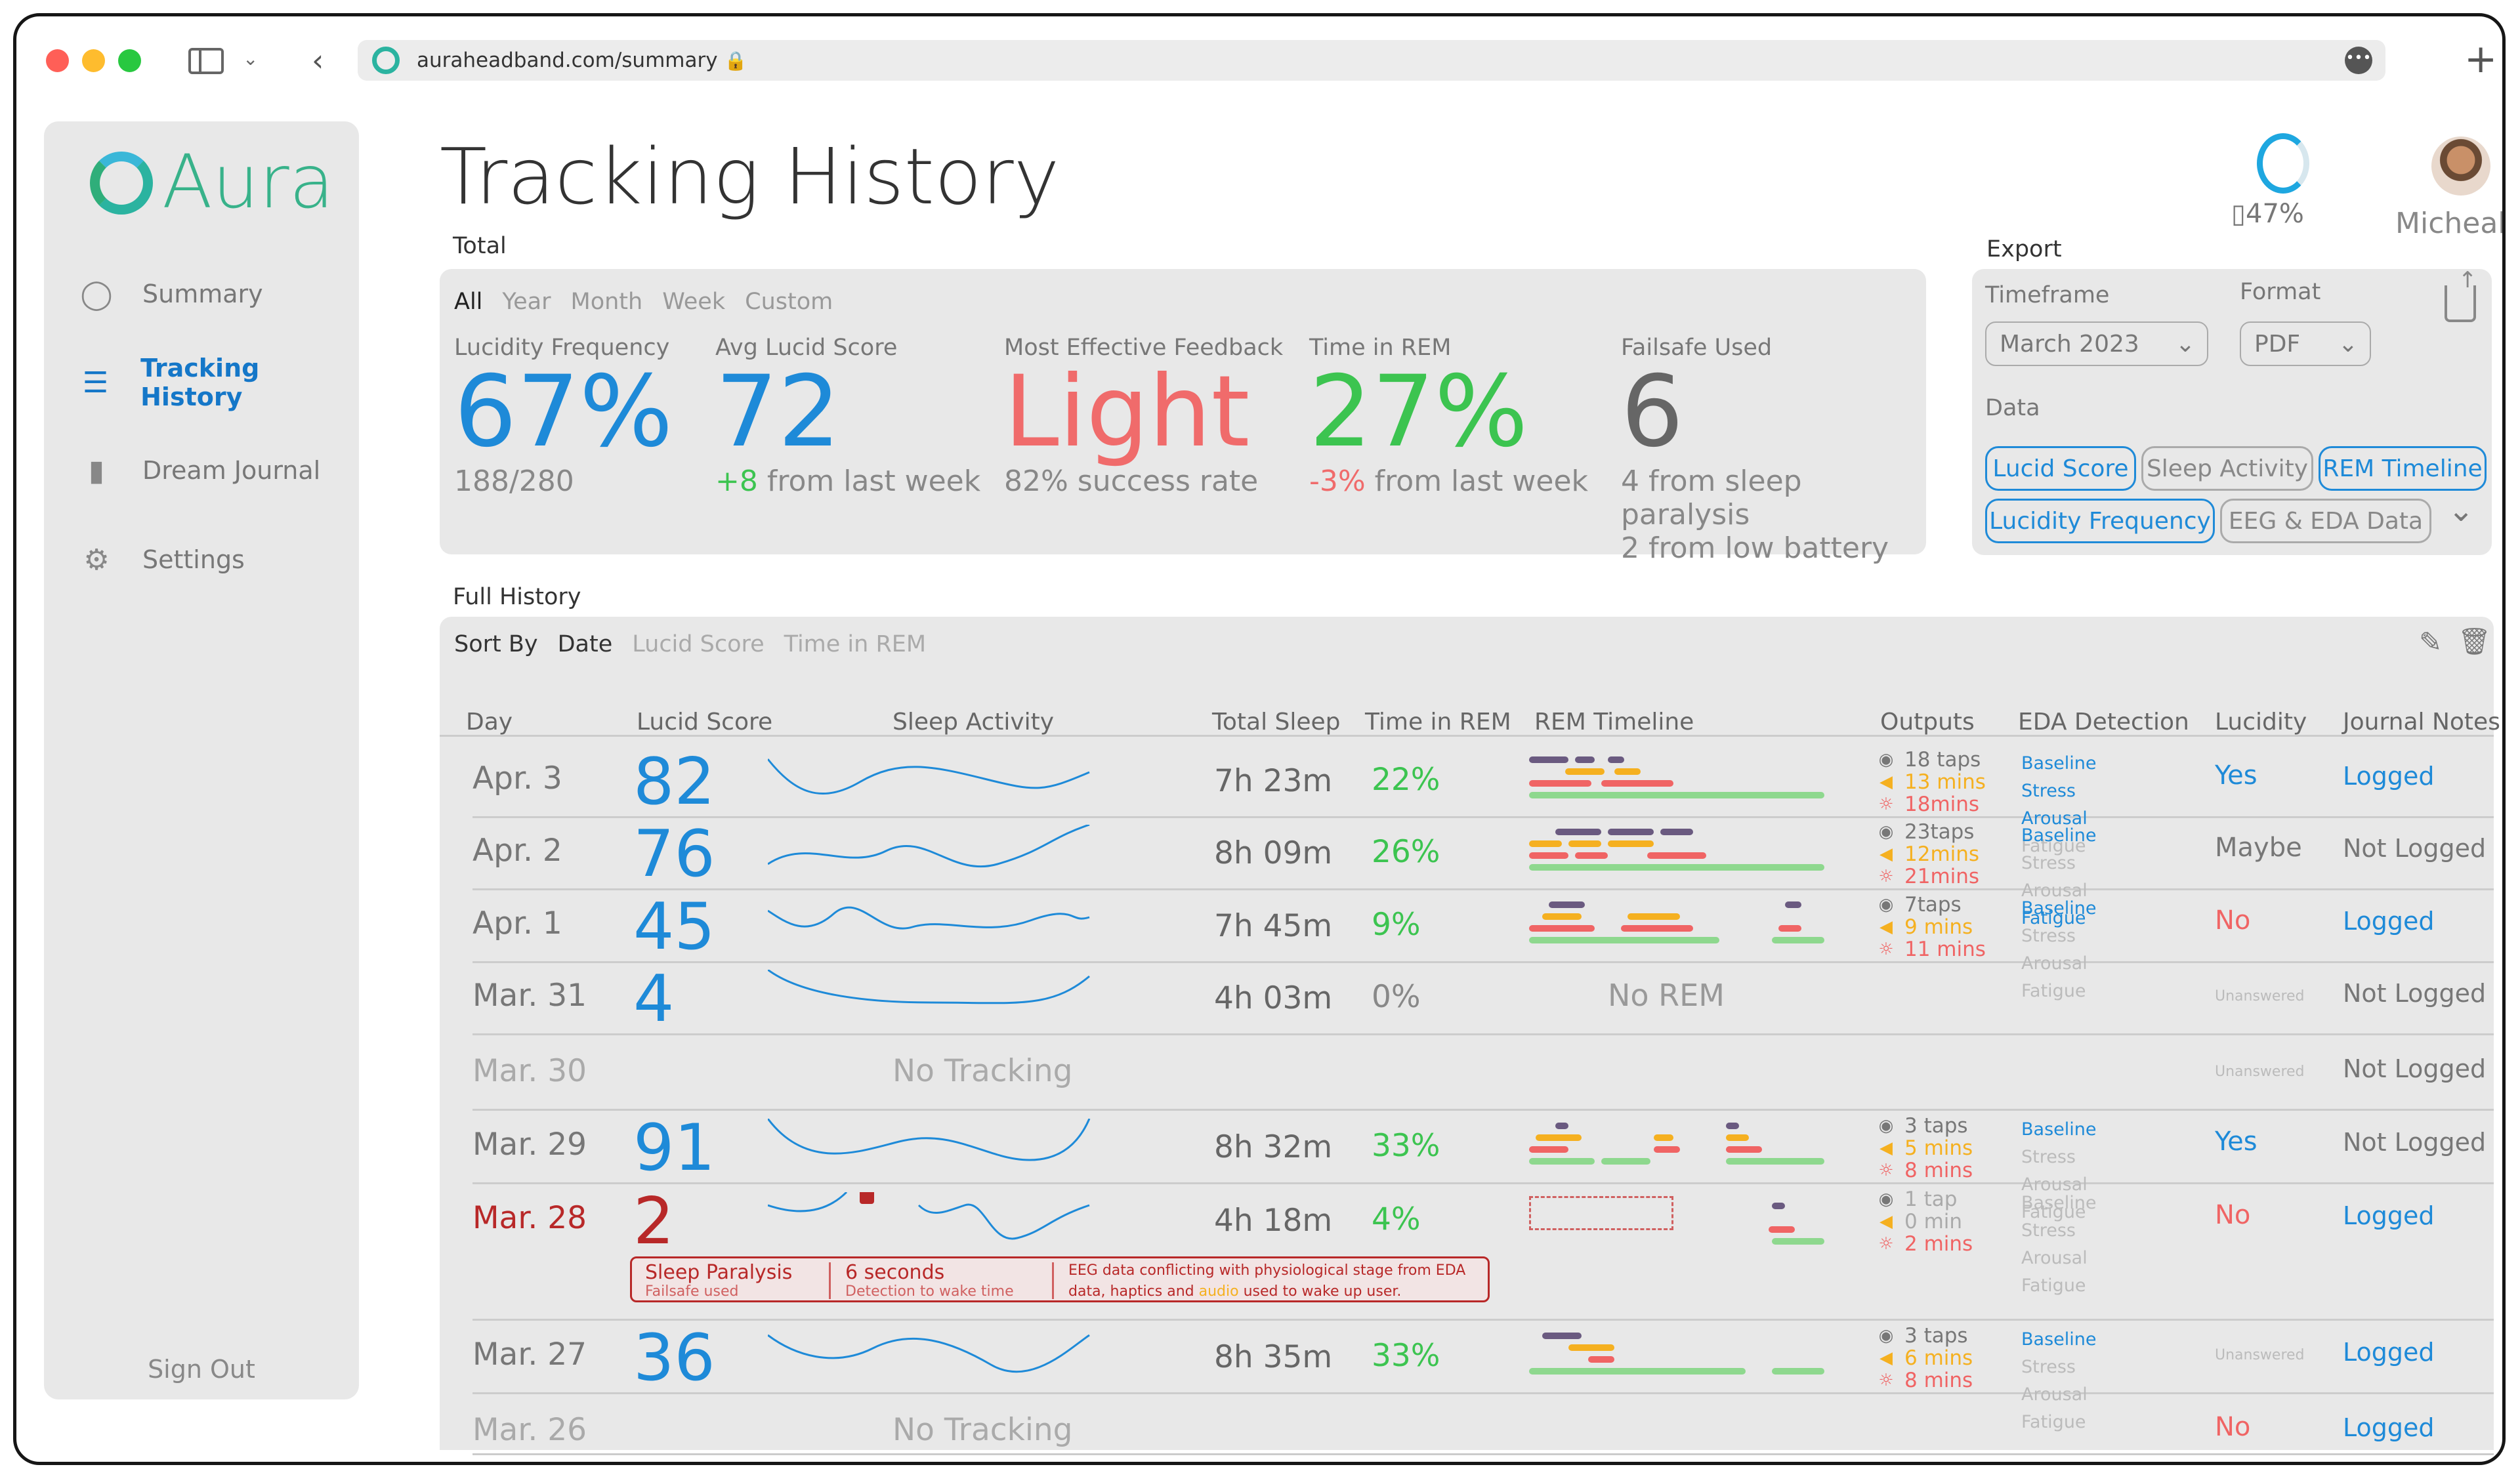 This screenshot has width=2520, height=1469. I want to click on sidebar-item-settings: ⚙ Settings, so click(161, 559).